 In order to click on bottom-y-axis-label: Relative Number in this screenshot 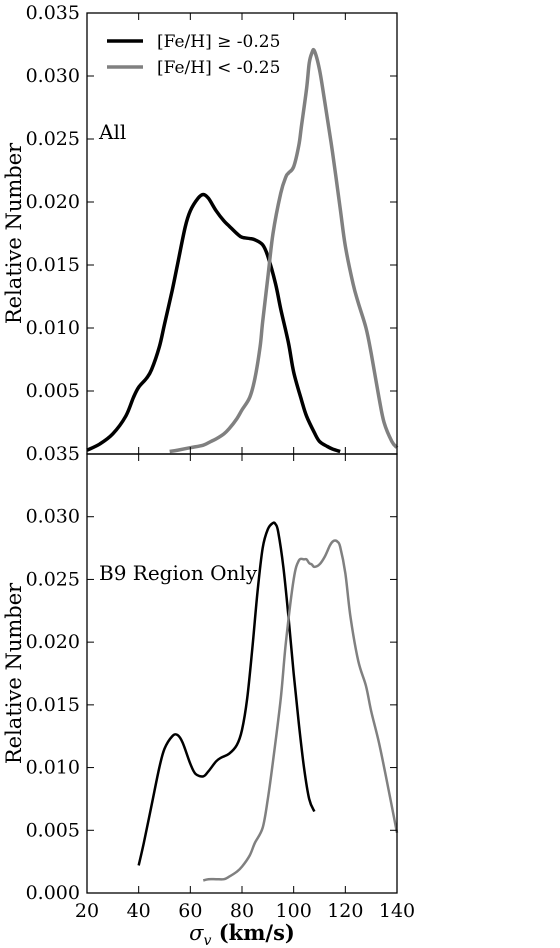, I will do `click(14, 673)`.